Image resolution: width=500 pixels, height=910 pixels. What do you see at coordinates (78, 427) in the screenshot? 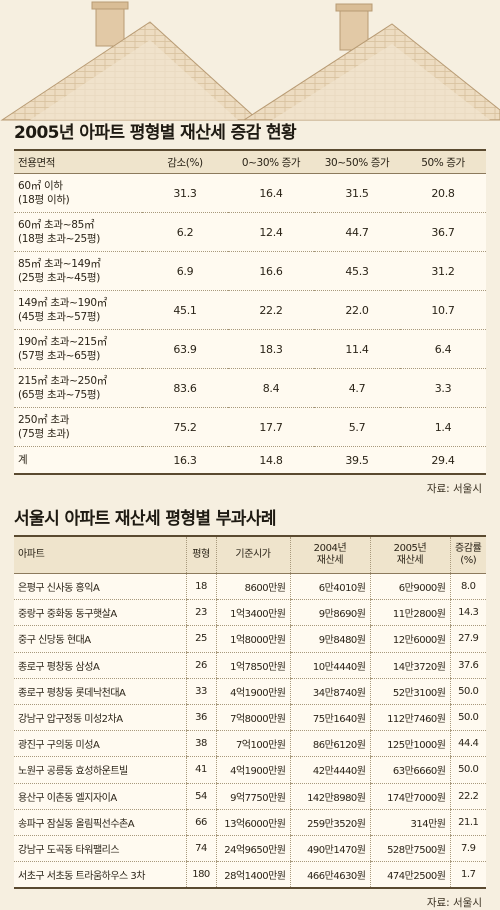
I see `area-label-cell: 250㎡ 초과 (75평 초과)` at bounding box center [78, 427].